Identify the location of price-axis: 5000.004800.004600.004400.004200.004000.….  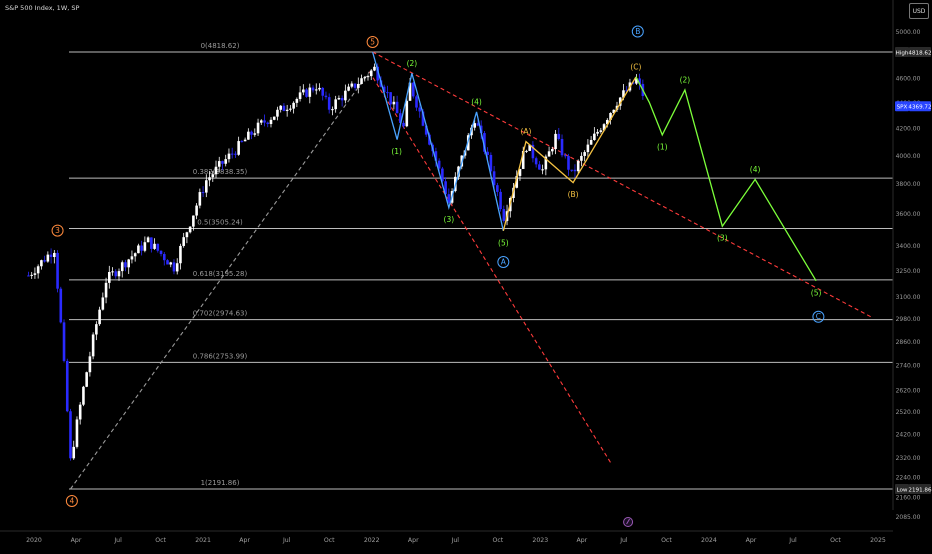
(912, 260).